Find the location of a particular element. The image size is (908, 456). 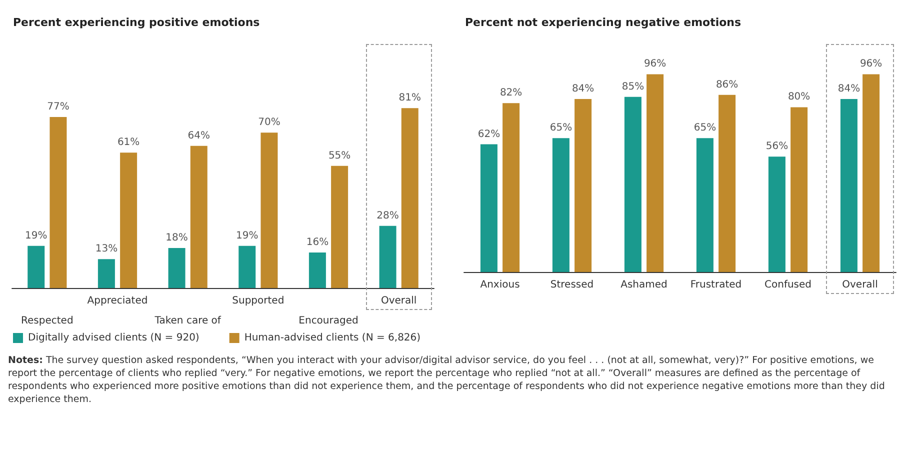

x-tick-label: Respected is located at coordinates (47, 321).